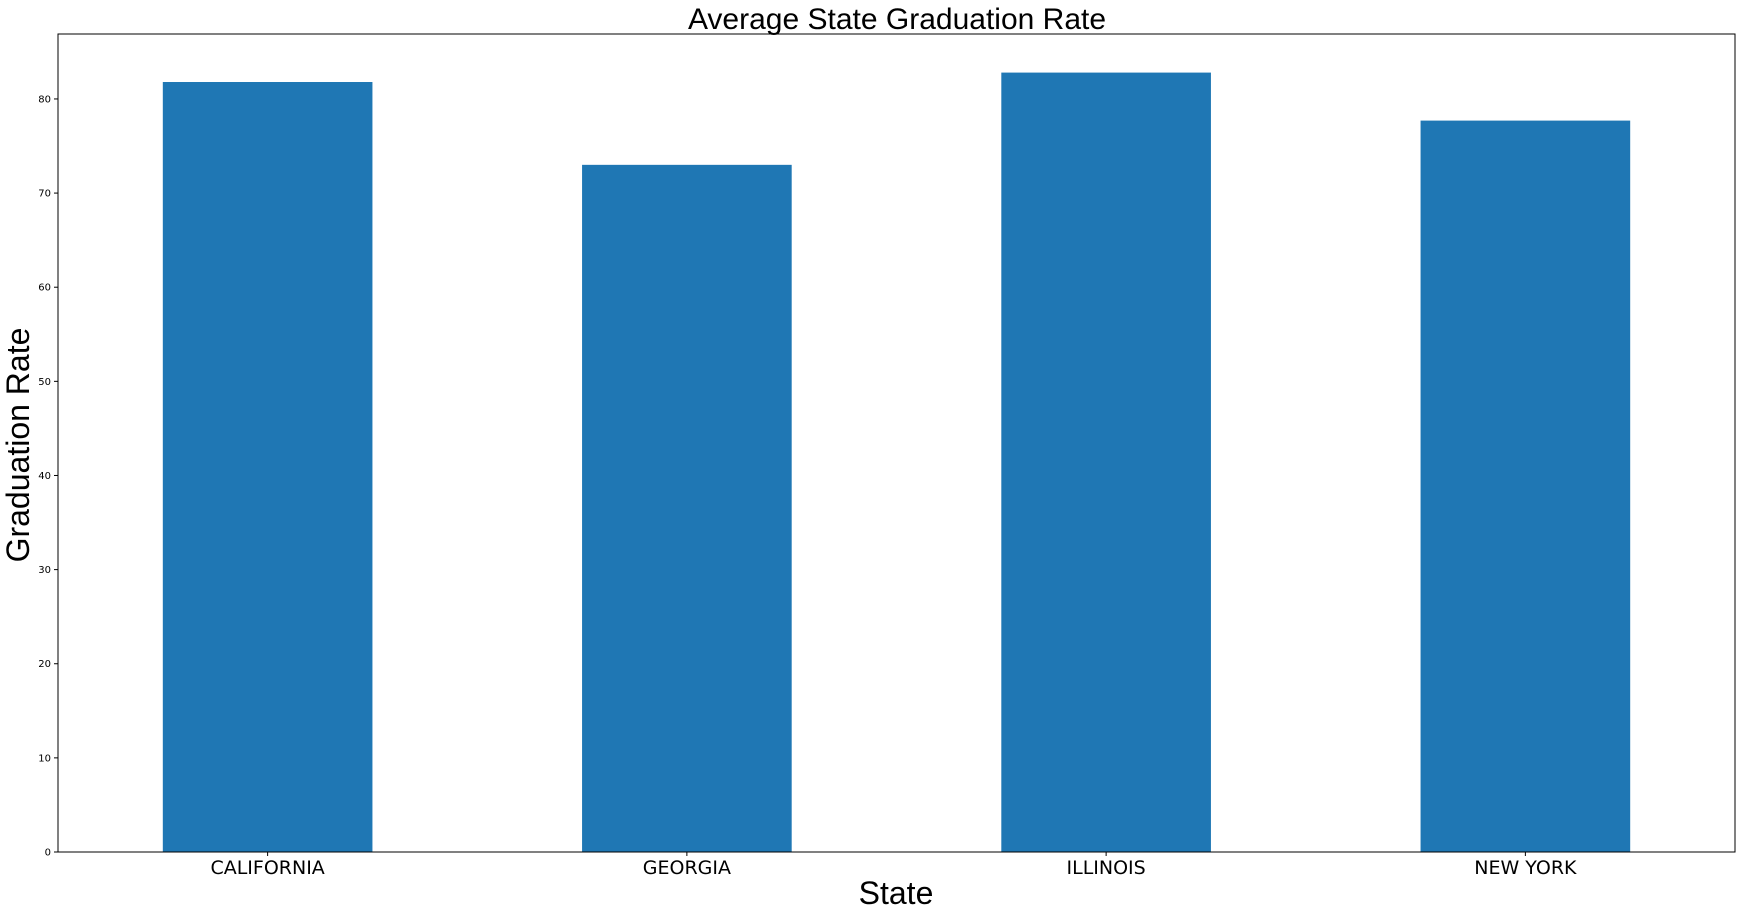 The height and width of the screenshot is (915, 1740). Describe the element at coordinates (687, 508) in the screenshot. I see `bar-georgia` at that location.